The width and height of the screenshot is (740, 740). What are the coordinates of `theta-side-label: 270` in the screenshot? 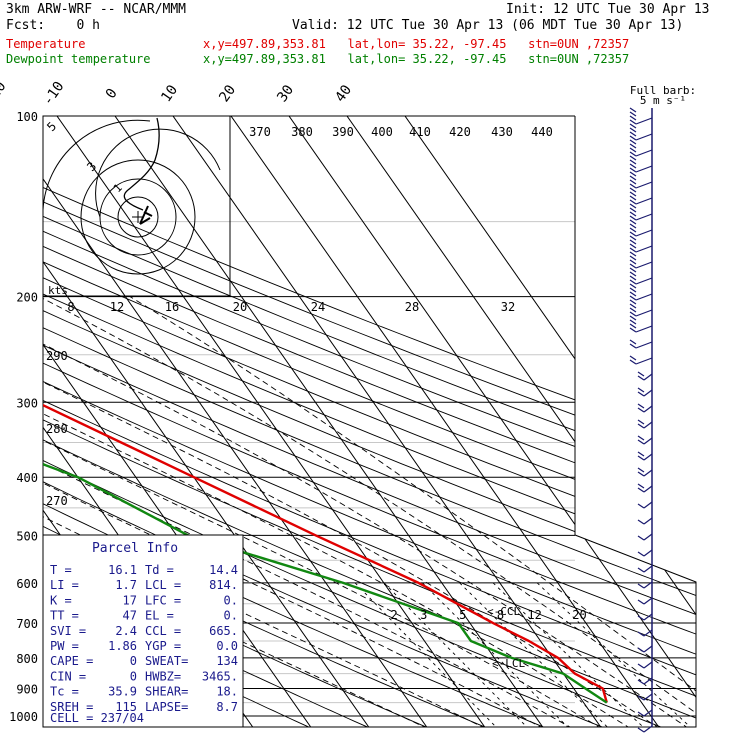 It's located at (57, 501).